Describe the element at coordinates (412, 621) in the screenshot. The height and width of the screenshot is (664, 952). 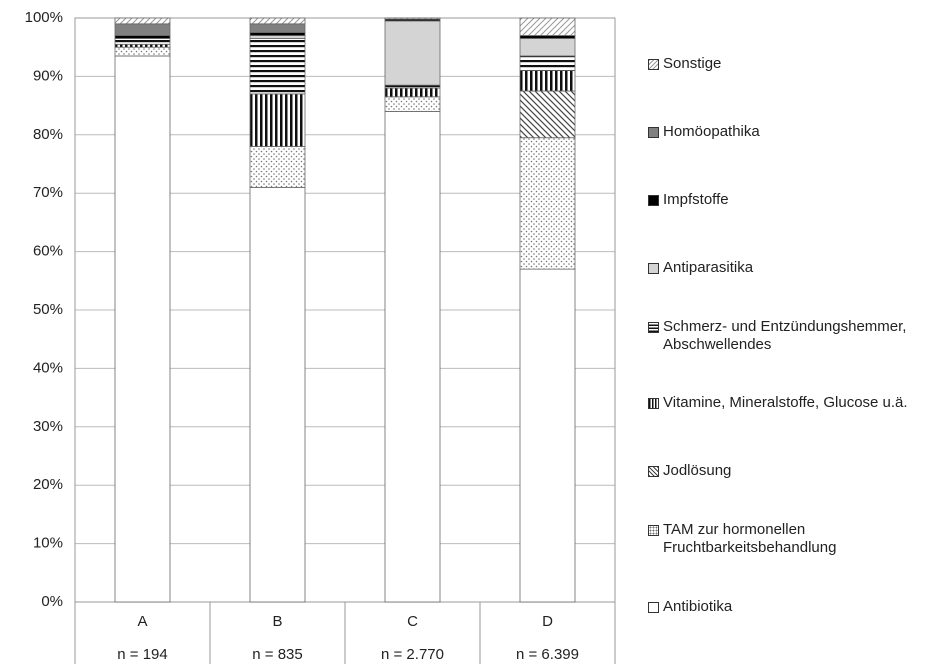
I see `x-tick-label: C` at that location.